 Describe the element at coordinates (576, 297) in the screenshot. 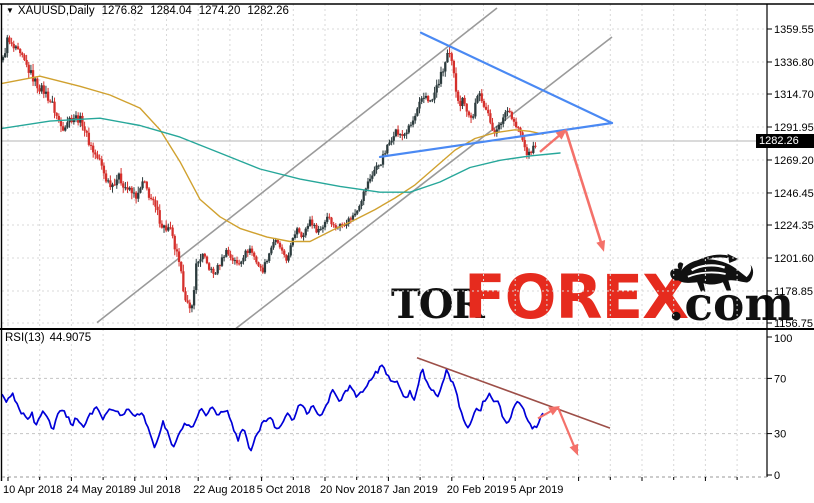

I see `watermark-forex-text: FOREX` at that location.